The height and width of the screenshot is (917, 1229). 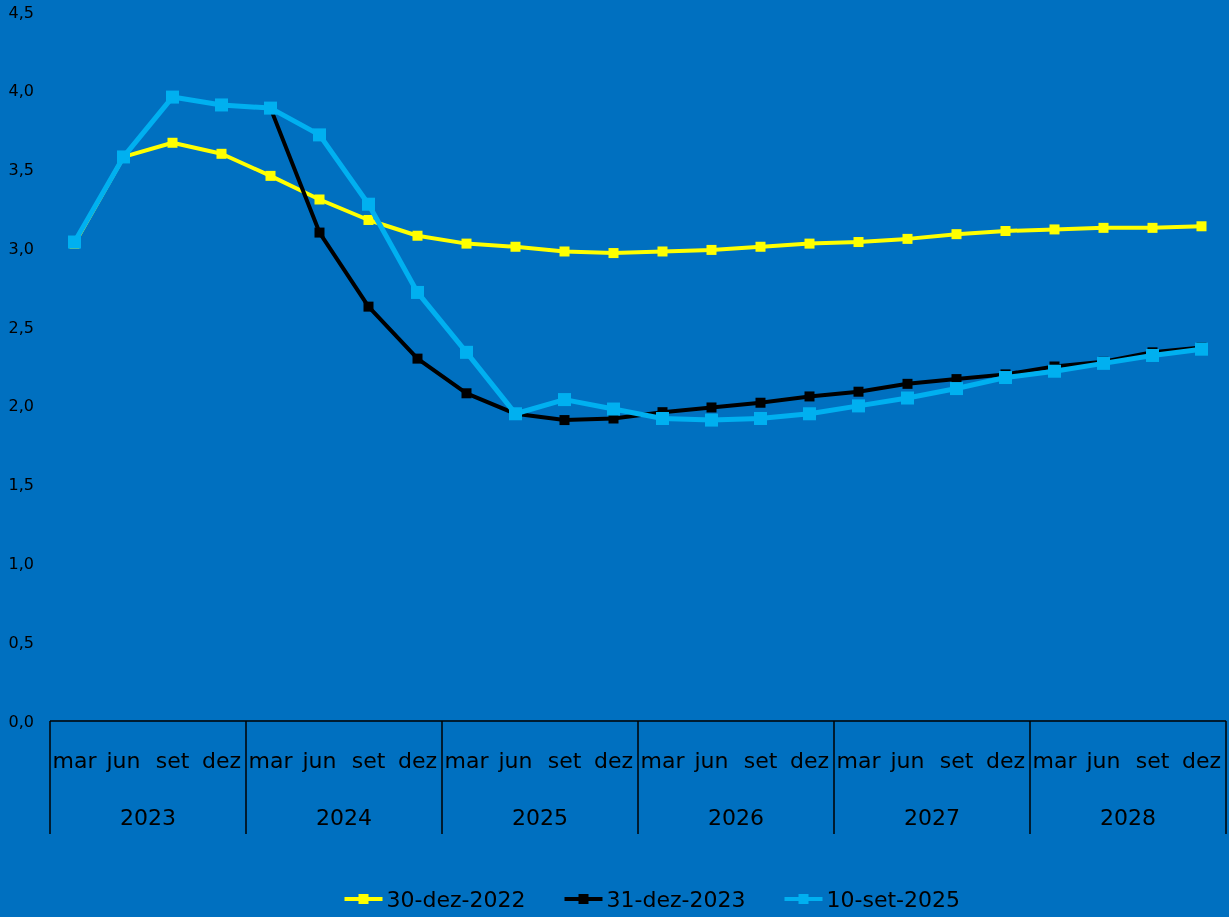 What do you see at coordinates (21, 721) in the screenshot?
I see `y-tick-label: 0,0` at bounding box center [21, 721].